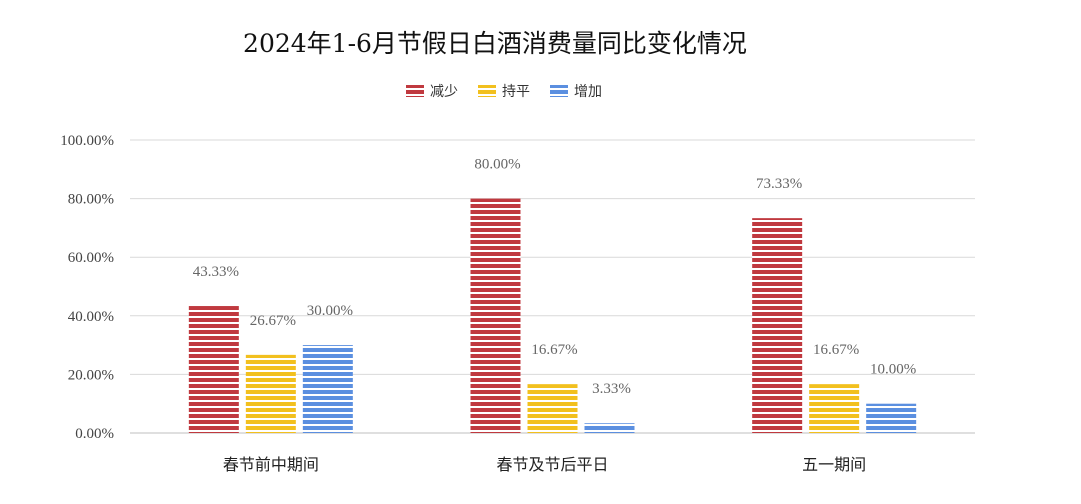 The height and width of the screenshot is (504, 1081). What do you see at coordinates (552, 464) in the screenshot?
I see `category-label: 春节及节后平日` at bounding box center [552, 464].